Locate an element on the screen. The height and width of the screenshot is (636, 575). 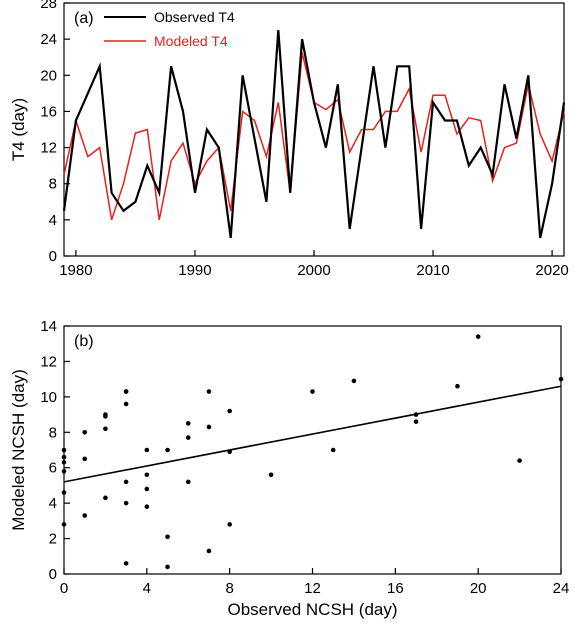
y-tick-label: 14 is located at coordinates (48, 326).